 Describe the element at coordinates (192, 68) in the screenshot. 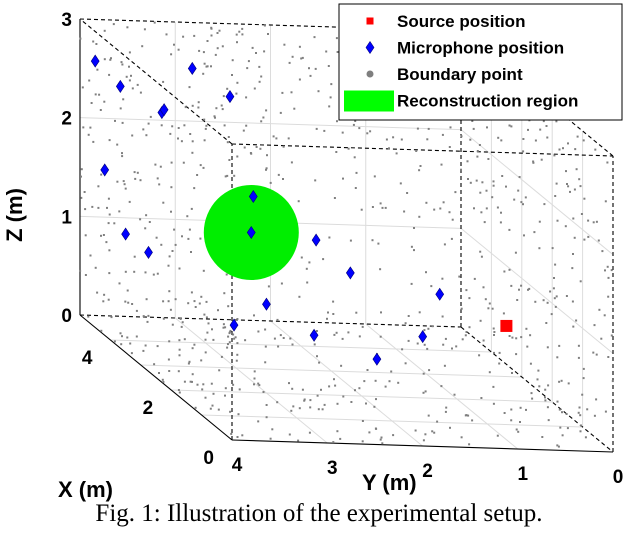

I see `microphone-point` at that location.